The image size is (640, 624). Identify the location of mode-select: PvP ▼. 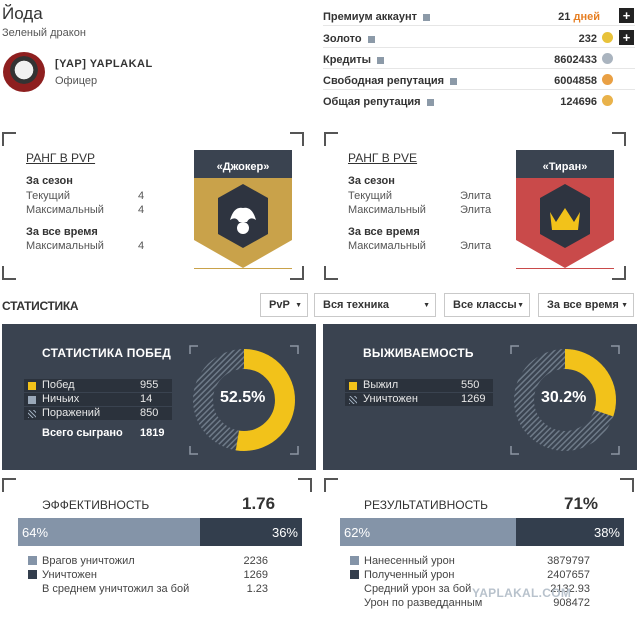
(284, 305).